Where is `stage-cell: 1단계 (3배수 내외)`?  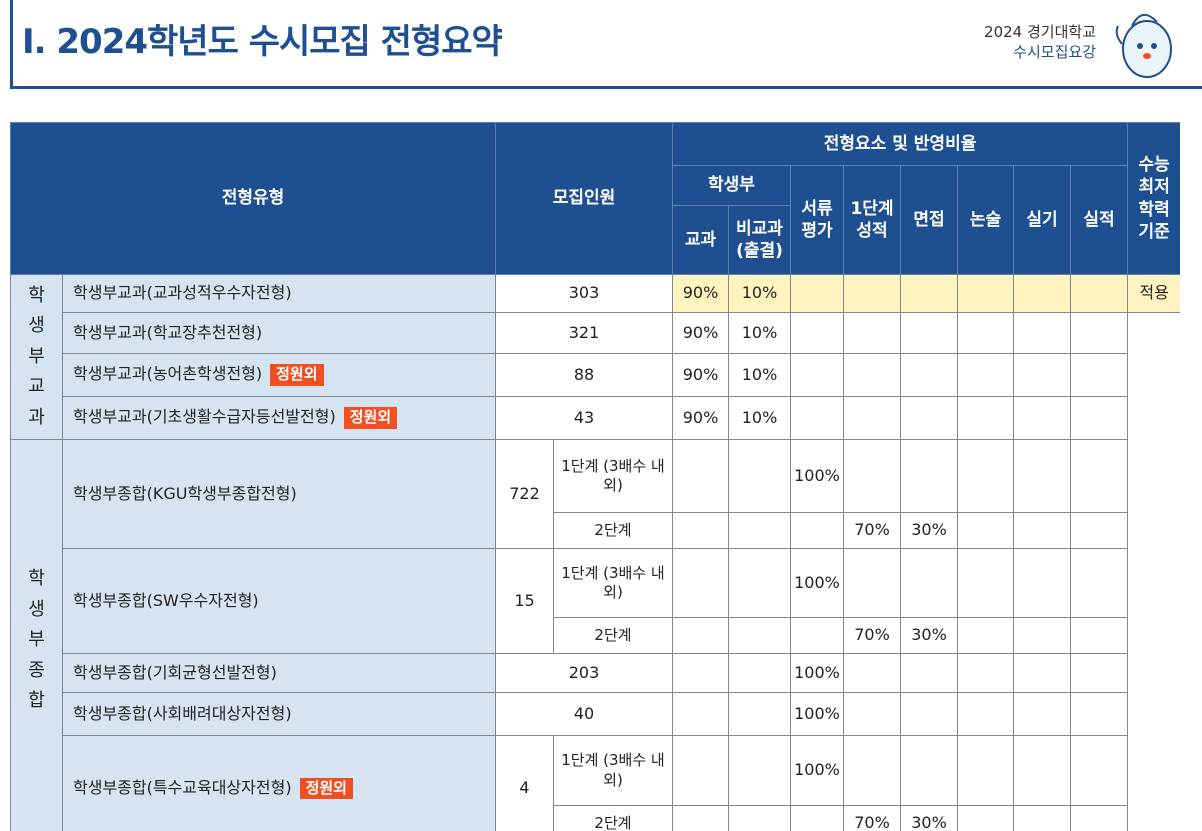 stage-cell: 1단계 (3배수 내외) is located at coordinates (613, 476).